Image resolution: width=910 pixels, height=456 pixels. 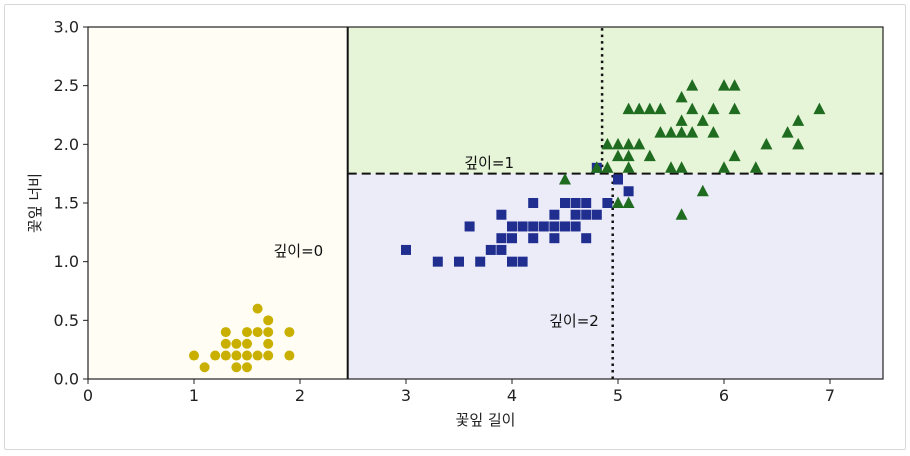 I want to click on x-tick-label: 5, so click(x=618, y=395).